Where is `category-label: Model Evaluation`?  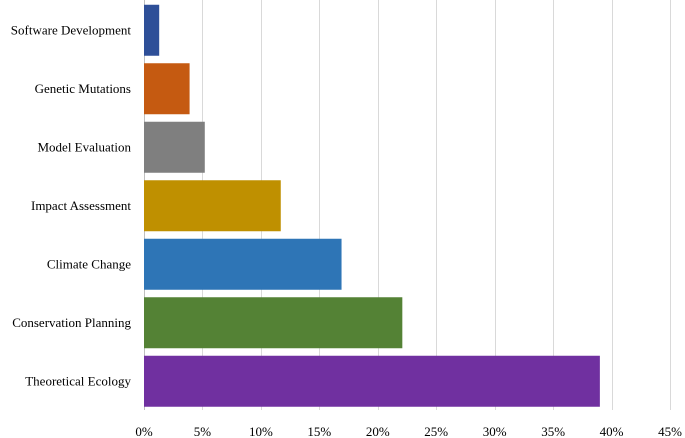 category-label: Model Evaluation is located at coordinates (84, 146).